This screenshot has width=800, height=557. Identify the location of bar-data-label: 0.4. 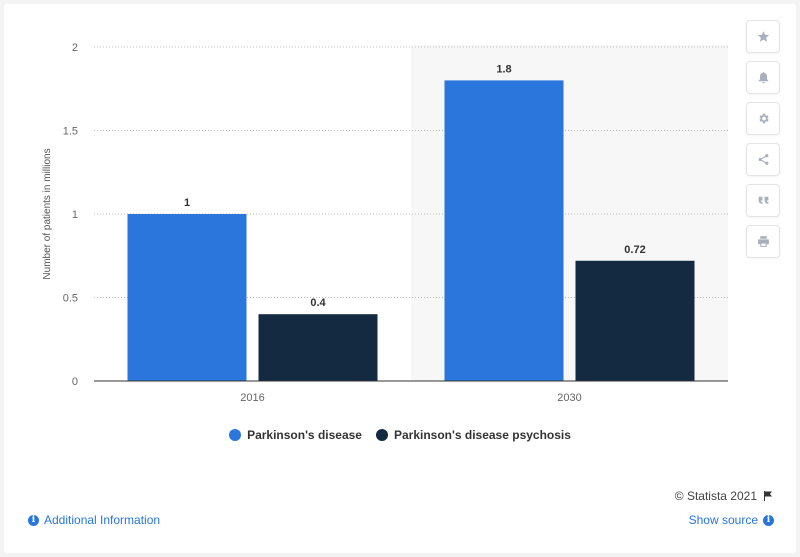
(318, 303).